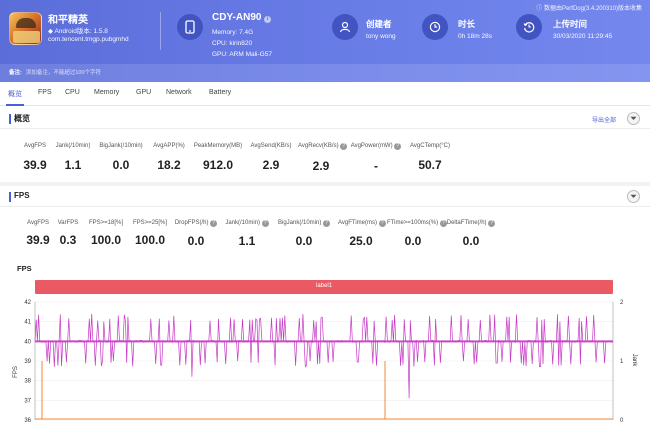  I want to click on metric-peakmemory: PeakMemory(MB) 912.0, so click(218, 157).